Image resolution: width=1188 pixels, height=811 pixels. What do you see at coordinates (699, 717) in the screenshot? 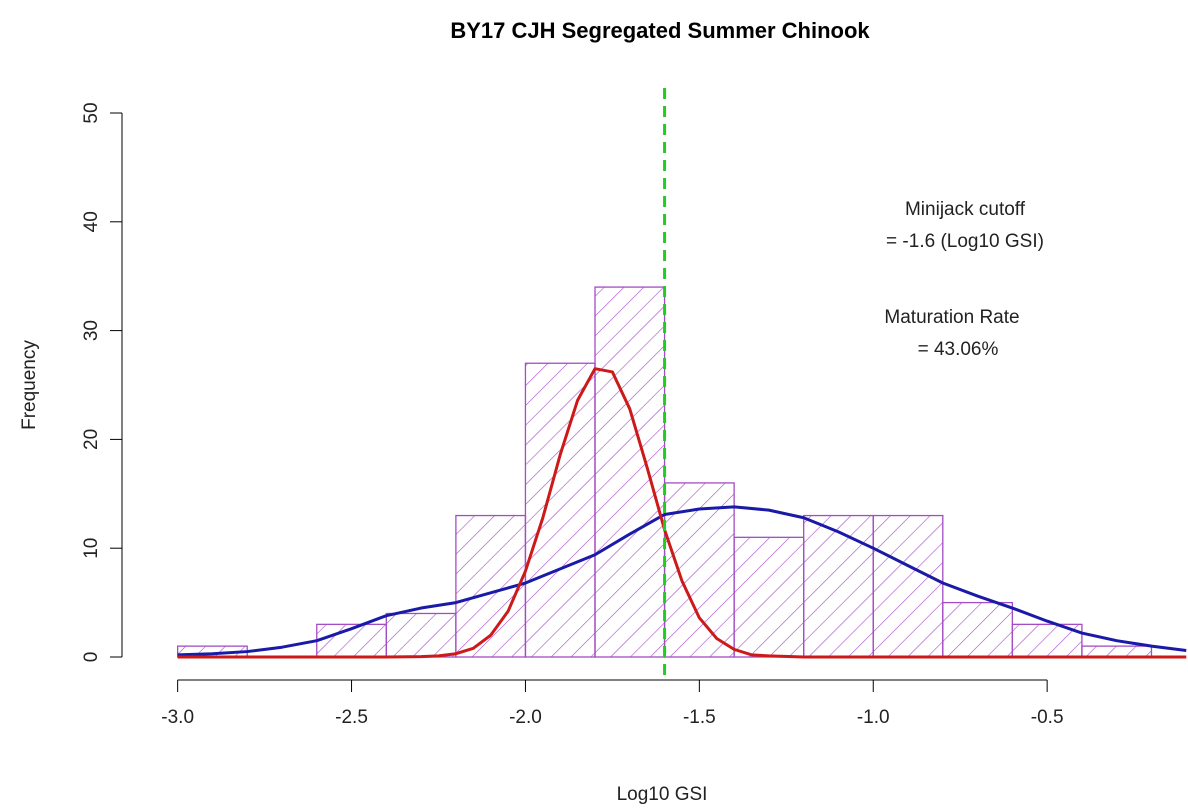
I see `x-tick-label: -1.5` at bounding box center [699, 717].